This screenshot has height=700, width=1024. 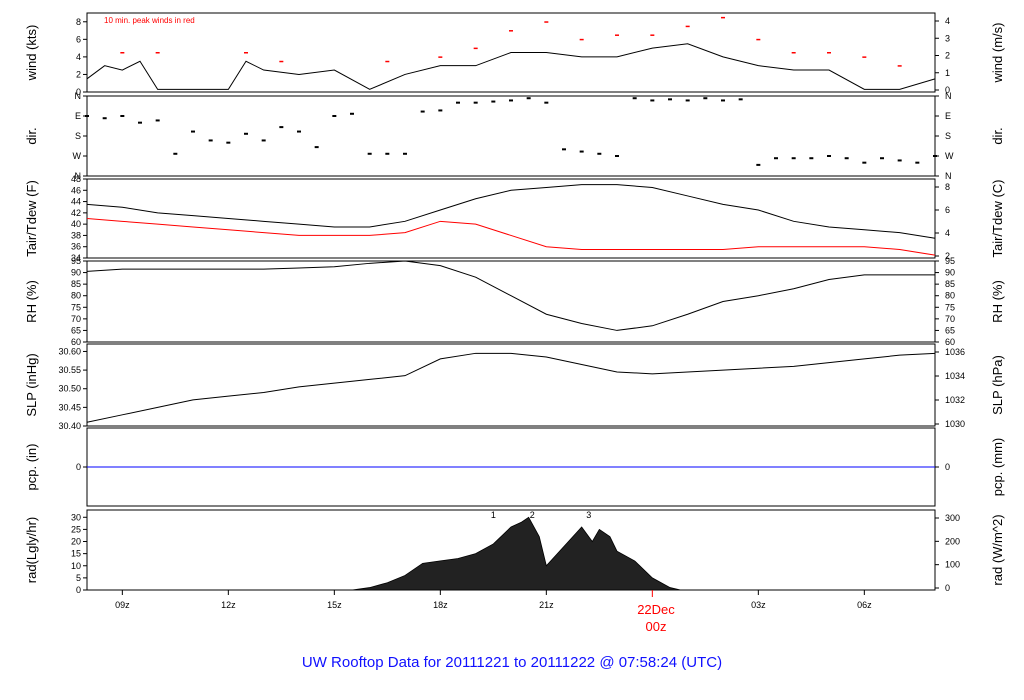 I want to click on rh-ytick-label: 80, so click(x=76, y=296).